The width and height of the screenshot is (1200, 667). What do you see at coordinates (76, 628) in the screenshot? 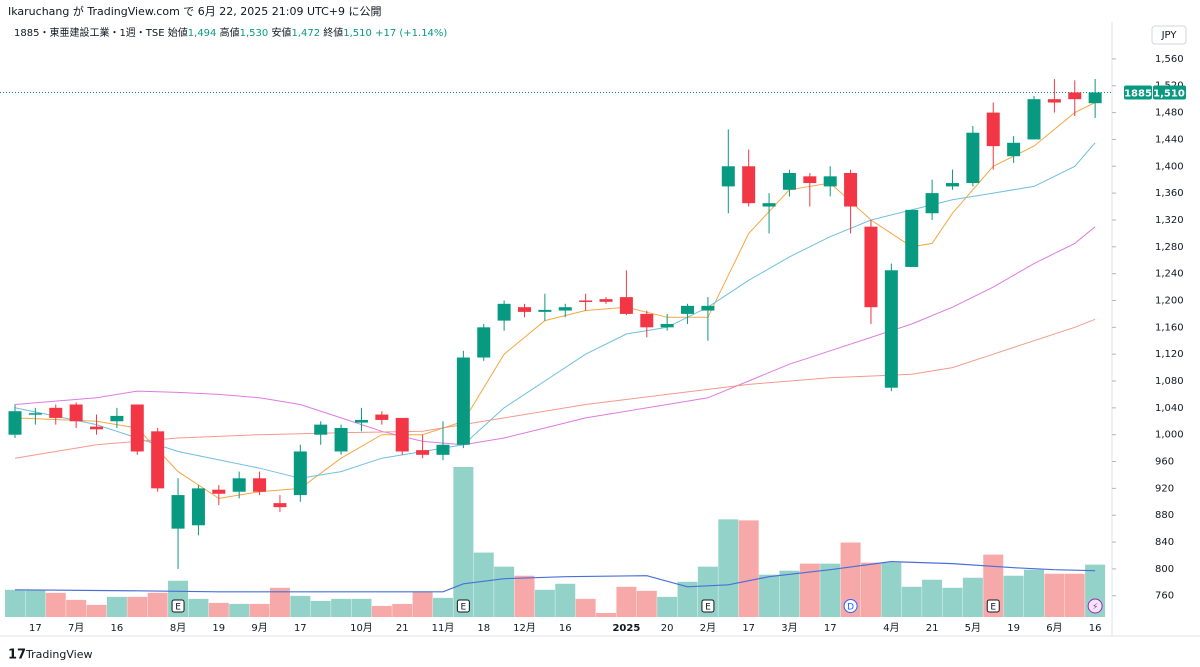
I see `x-tick-label: 7月` at bounding box center [76, 628].